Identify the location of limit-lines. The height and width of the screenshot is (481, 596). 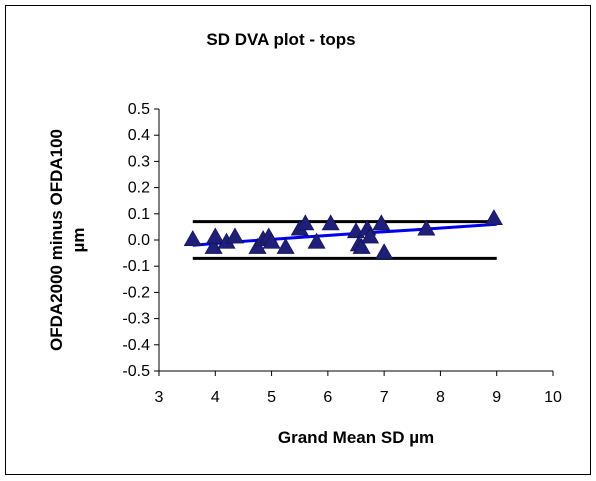
(344, 240).